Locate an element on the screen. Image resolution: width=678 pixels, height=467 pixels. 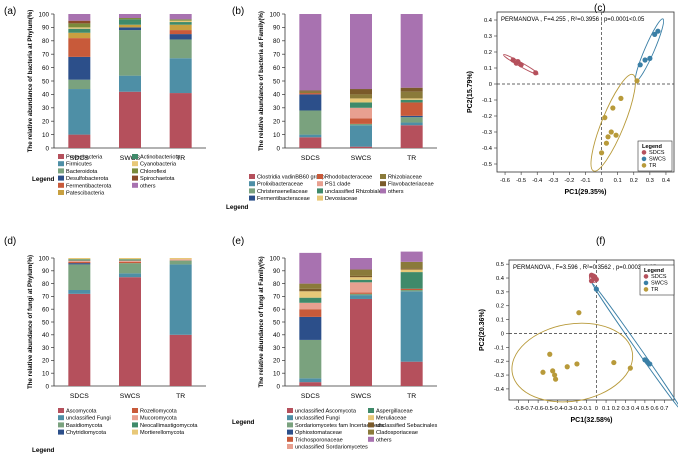
y-tick-label: 0 is located at coordinates (47, 148).